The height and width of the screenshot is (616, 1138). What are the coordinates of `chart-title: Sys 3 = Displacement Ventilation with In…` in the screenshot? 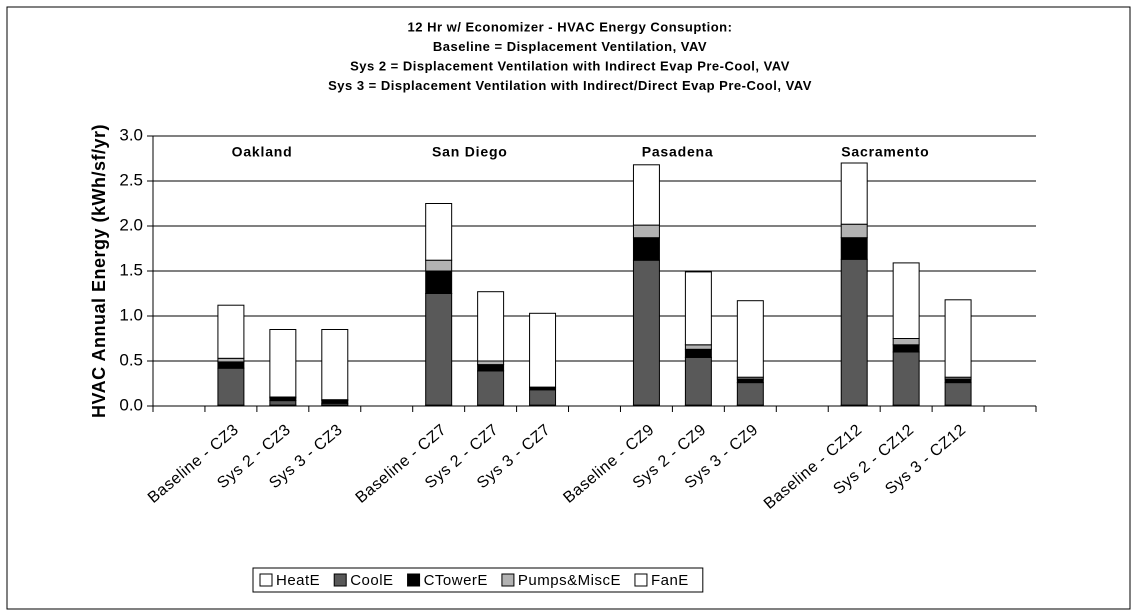 It's located at (570, 85).